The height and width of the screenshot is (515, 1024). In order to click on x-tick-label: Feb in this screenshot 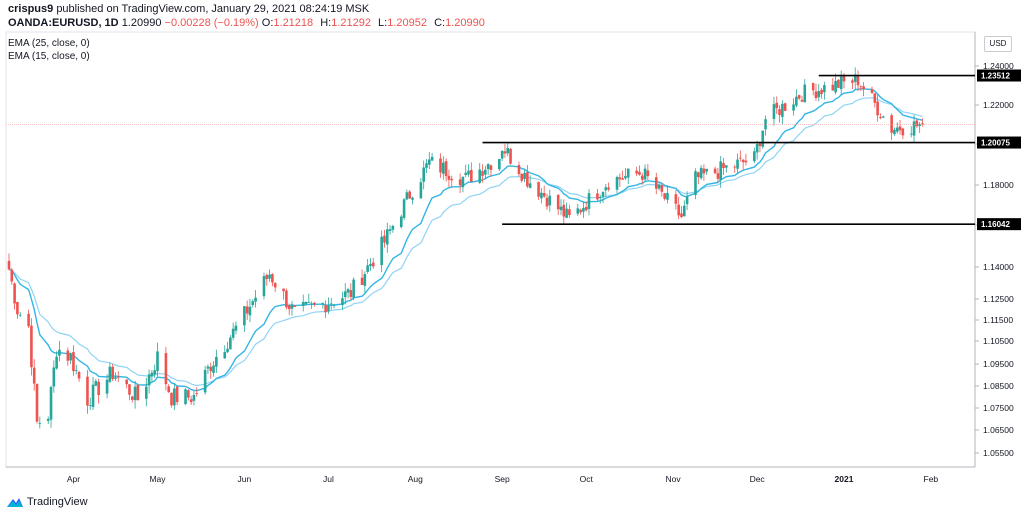, I will do `click(931, 479)`.